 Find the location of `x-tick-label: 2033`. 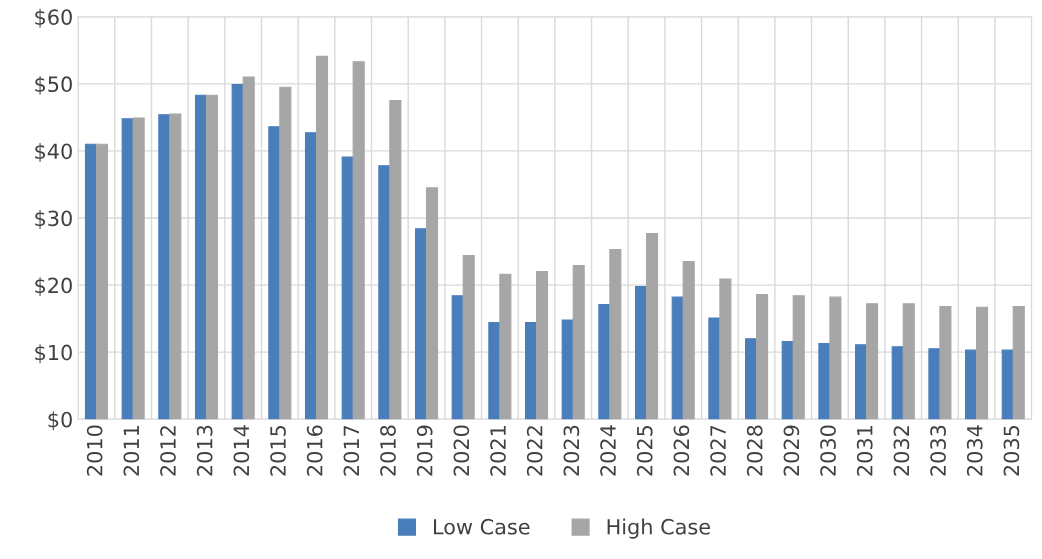

x-tick-label: 2033 is located at coordinates (938, 450).